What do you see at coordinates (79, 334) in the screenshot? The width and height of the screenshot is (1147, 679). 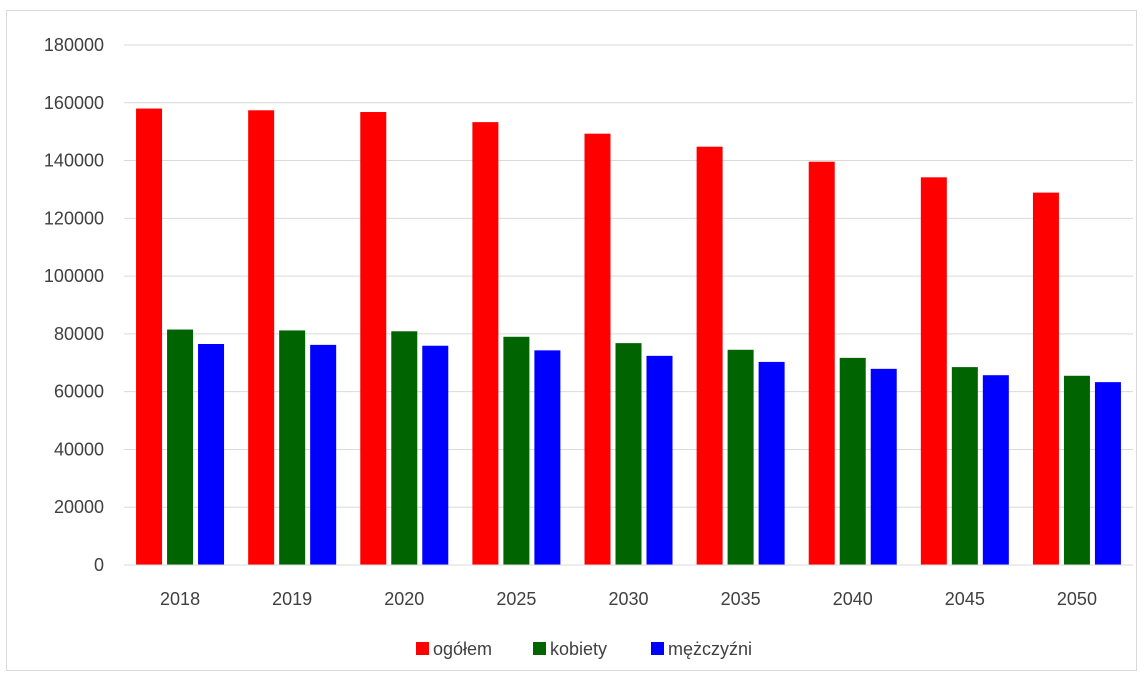 I see `y-tick-label: 80000` at bounding box center [79, 334].